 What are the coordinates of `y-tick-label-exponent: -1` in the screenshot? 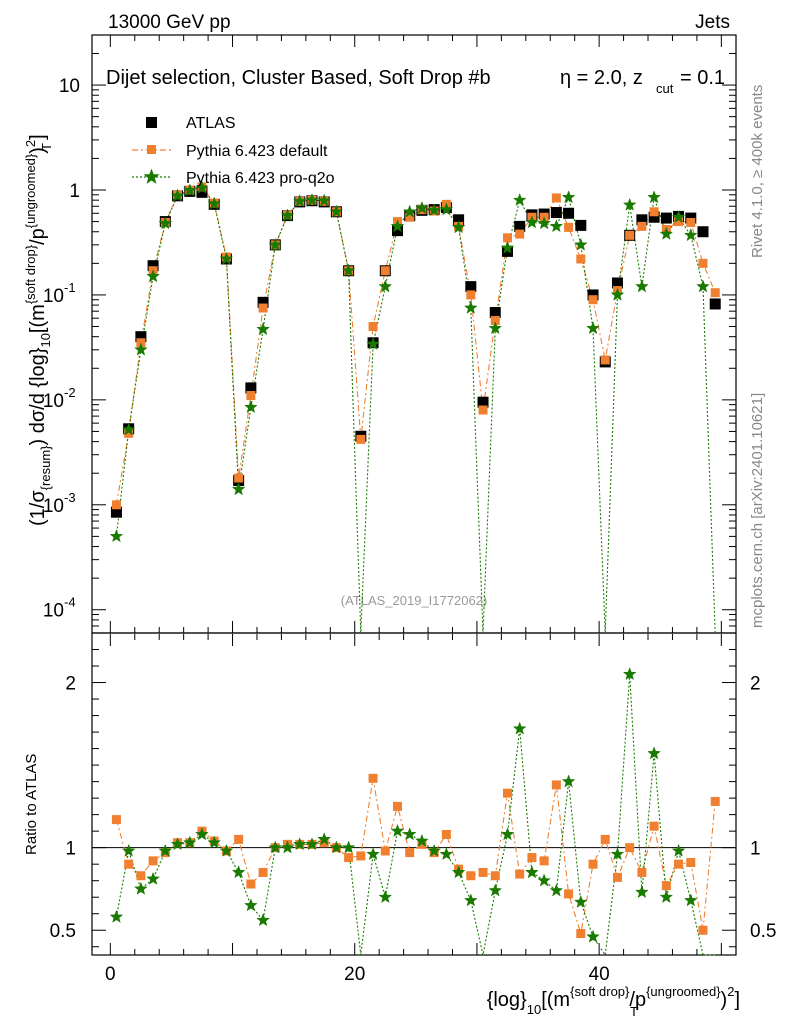 It's located at (70, 287).